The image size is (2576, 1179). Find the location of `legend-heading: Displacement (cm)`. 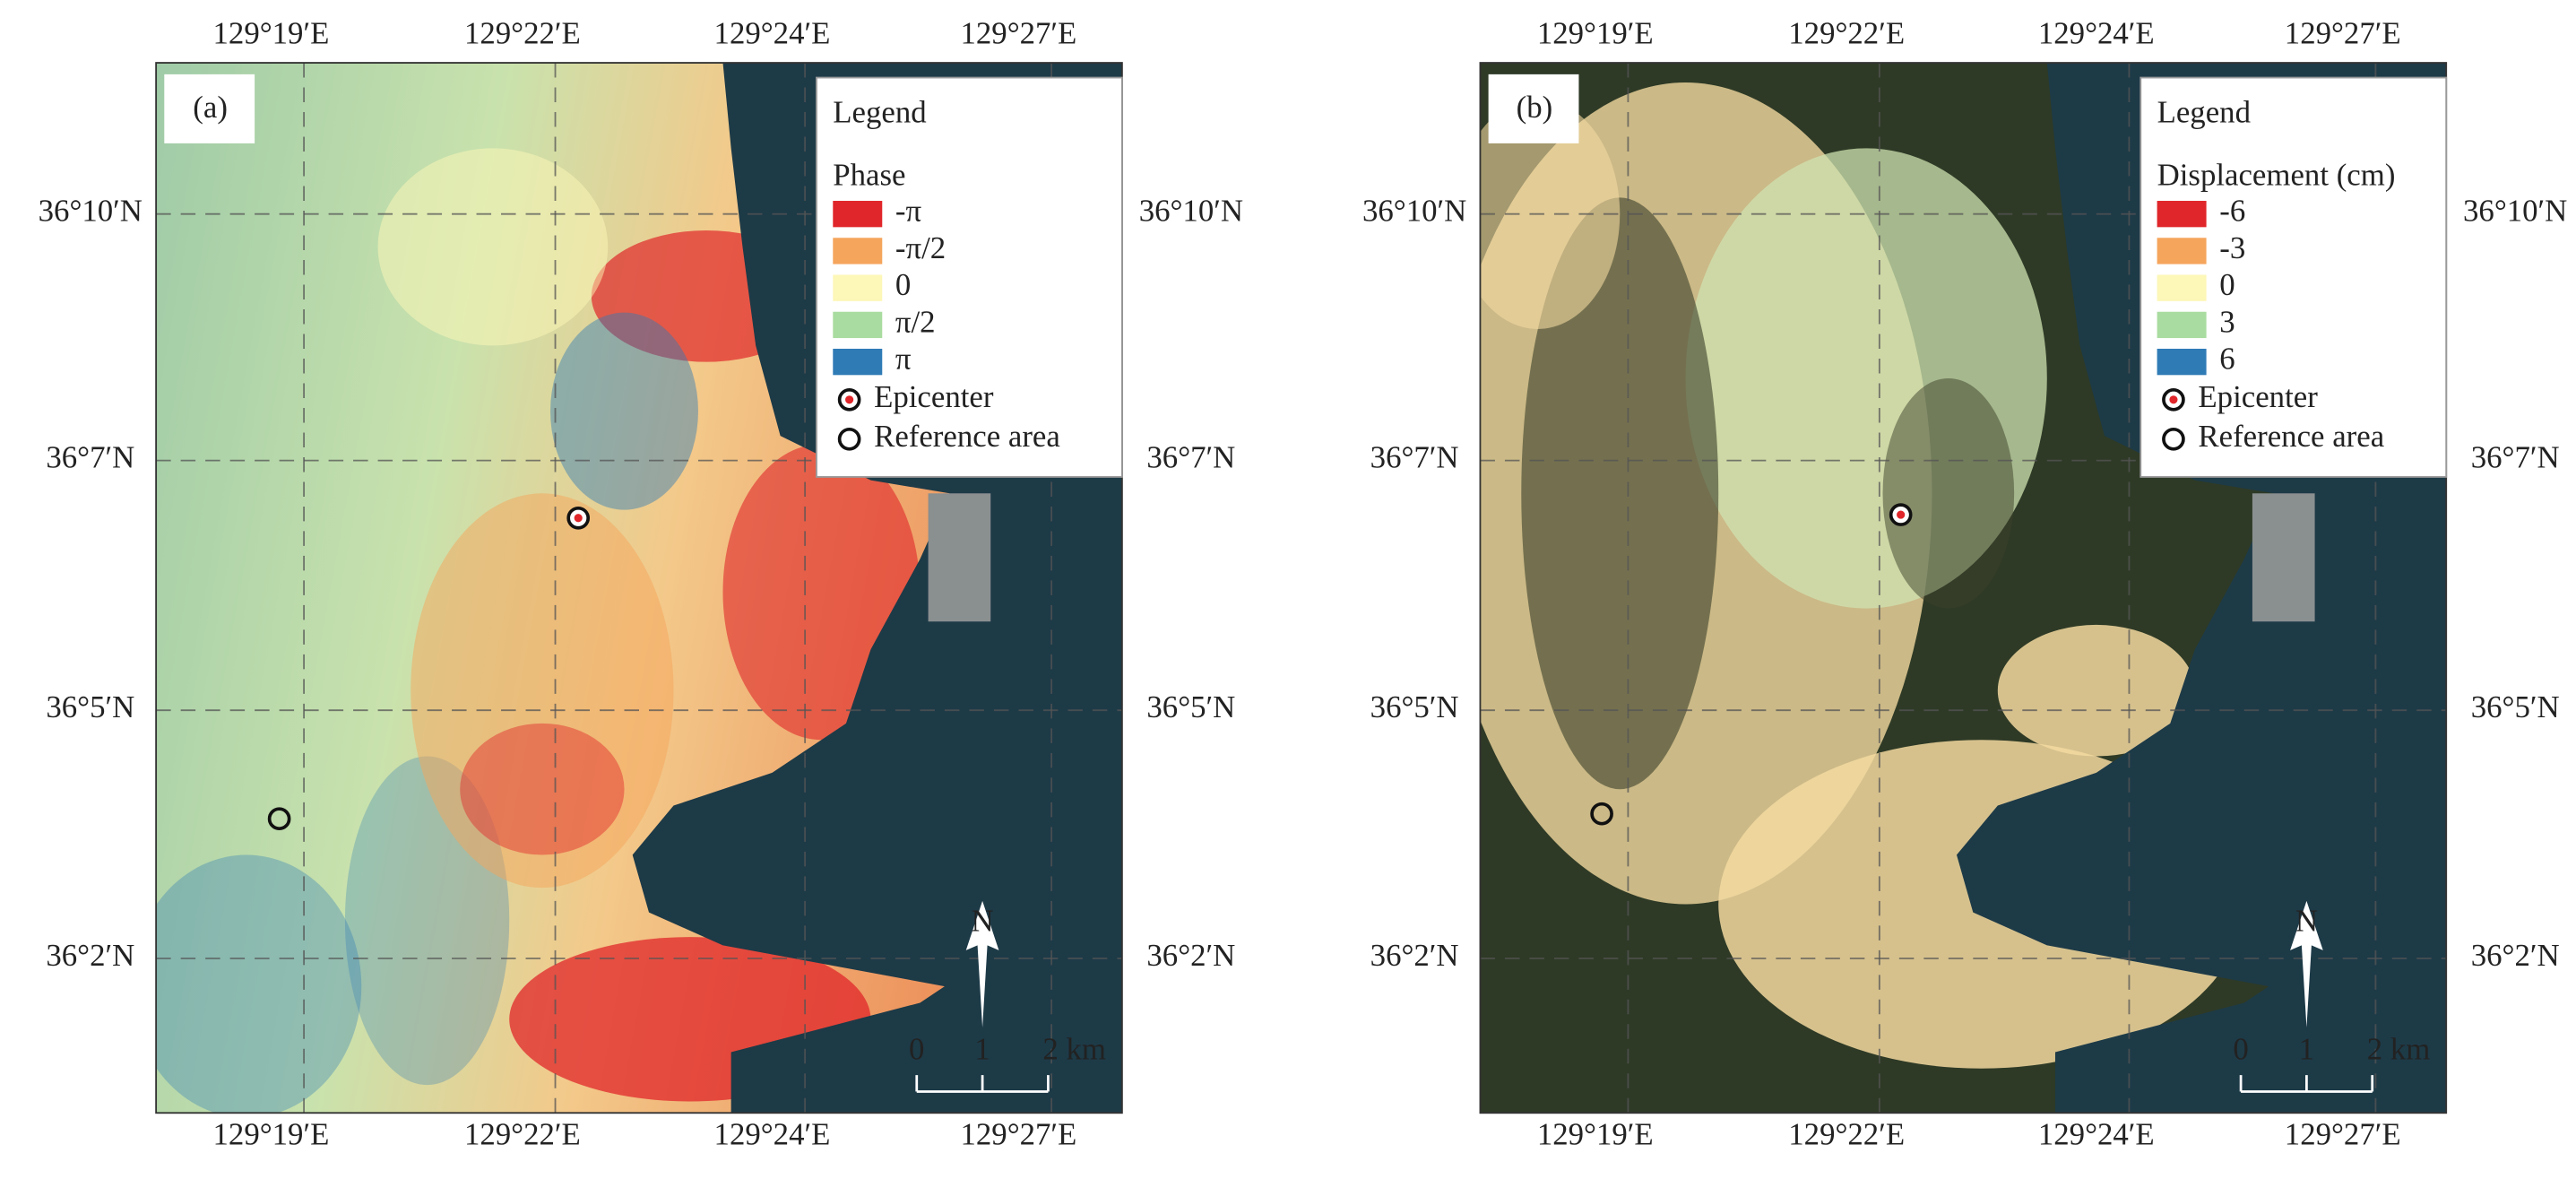

legend-heading: Displacement (cm) is located at coordinates (2276, 174).